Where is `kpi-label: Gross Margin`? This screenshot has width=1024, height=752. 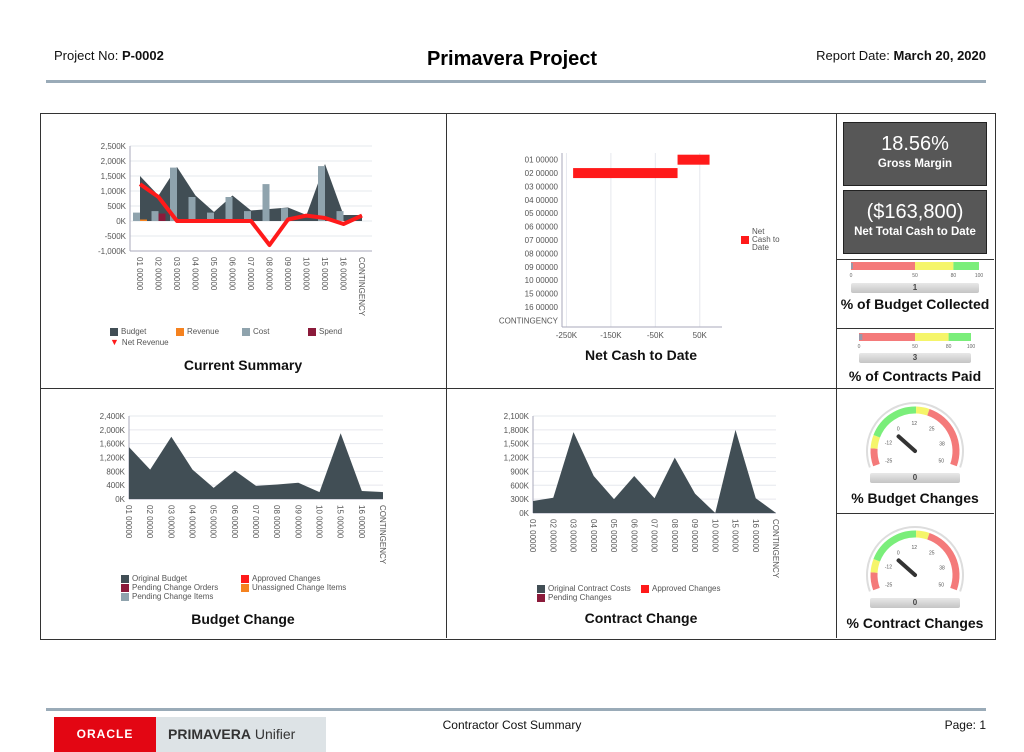 kpi-label: Gross Margin is located at coordinates (915, 164).